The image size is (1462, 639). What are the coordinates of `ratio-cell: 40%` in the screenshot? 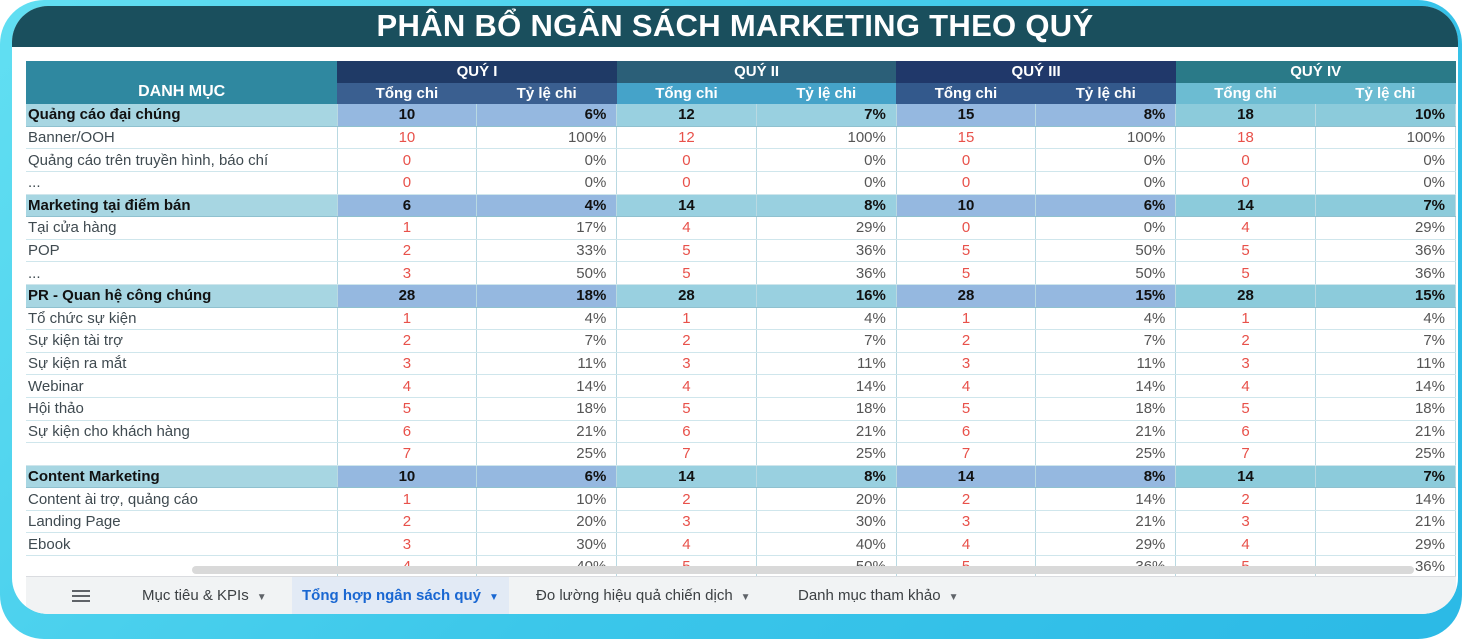 It's located at (826, 544).